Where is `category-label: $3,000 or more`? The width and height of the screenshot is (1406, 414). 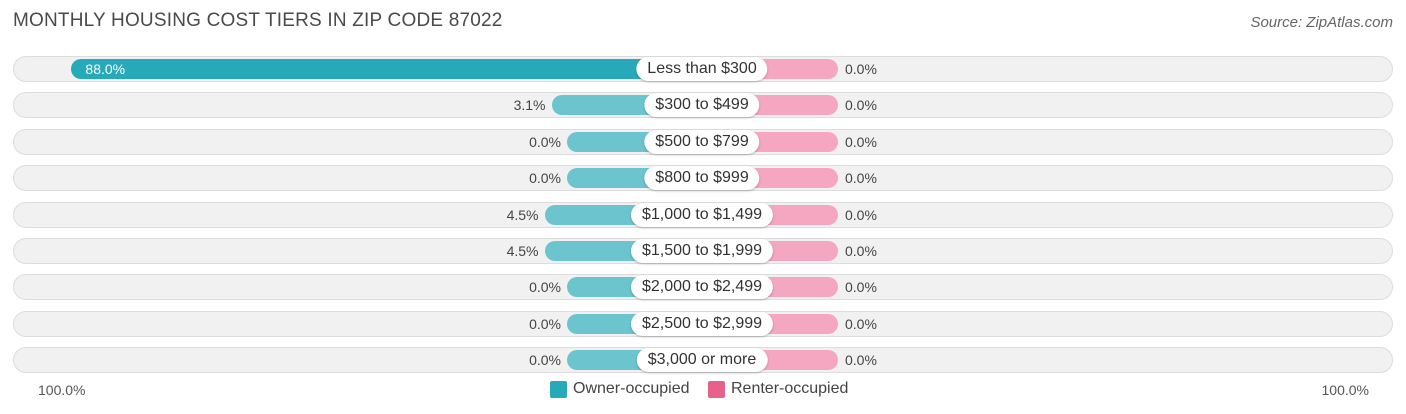 category-label: $3,000 or more is located at coordinates (702, 360).